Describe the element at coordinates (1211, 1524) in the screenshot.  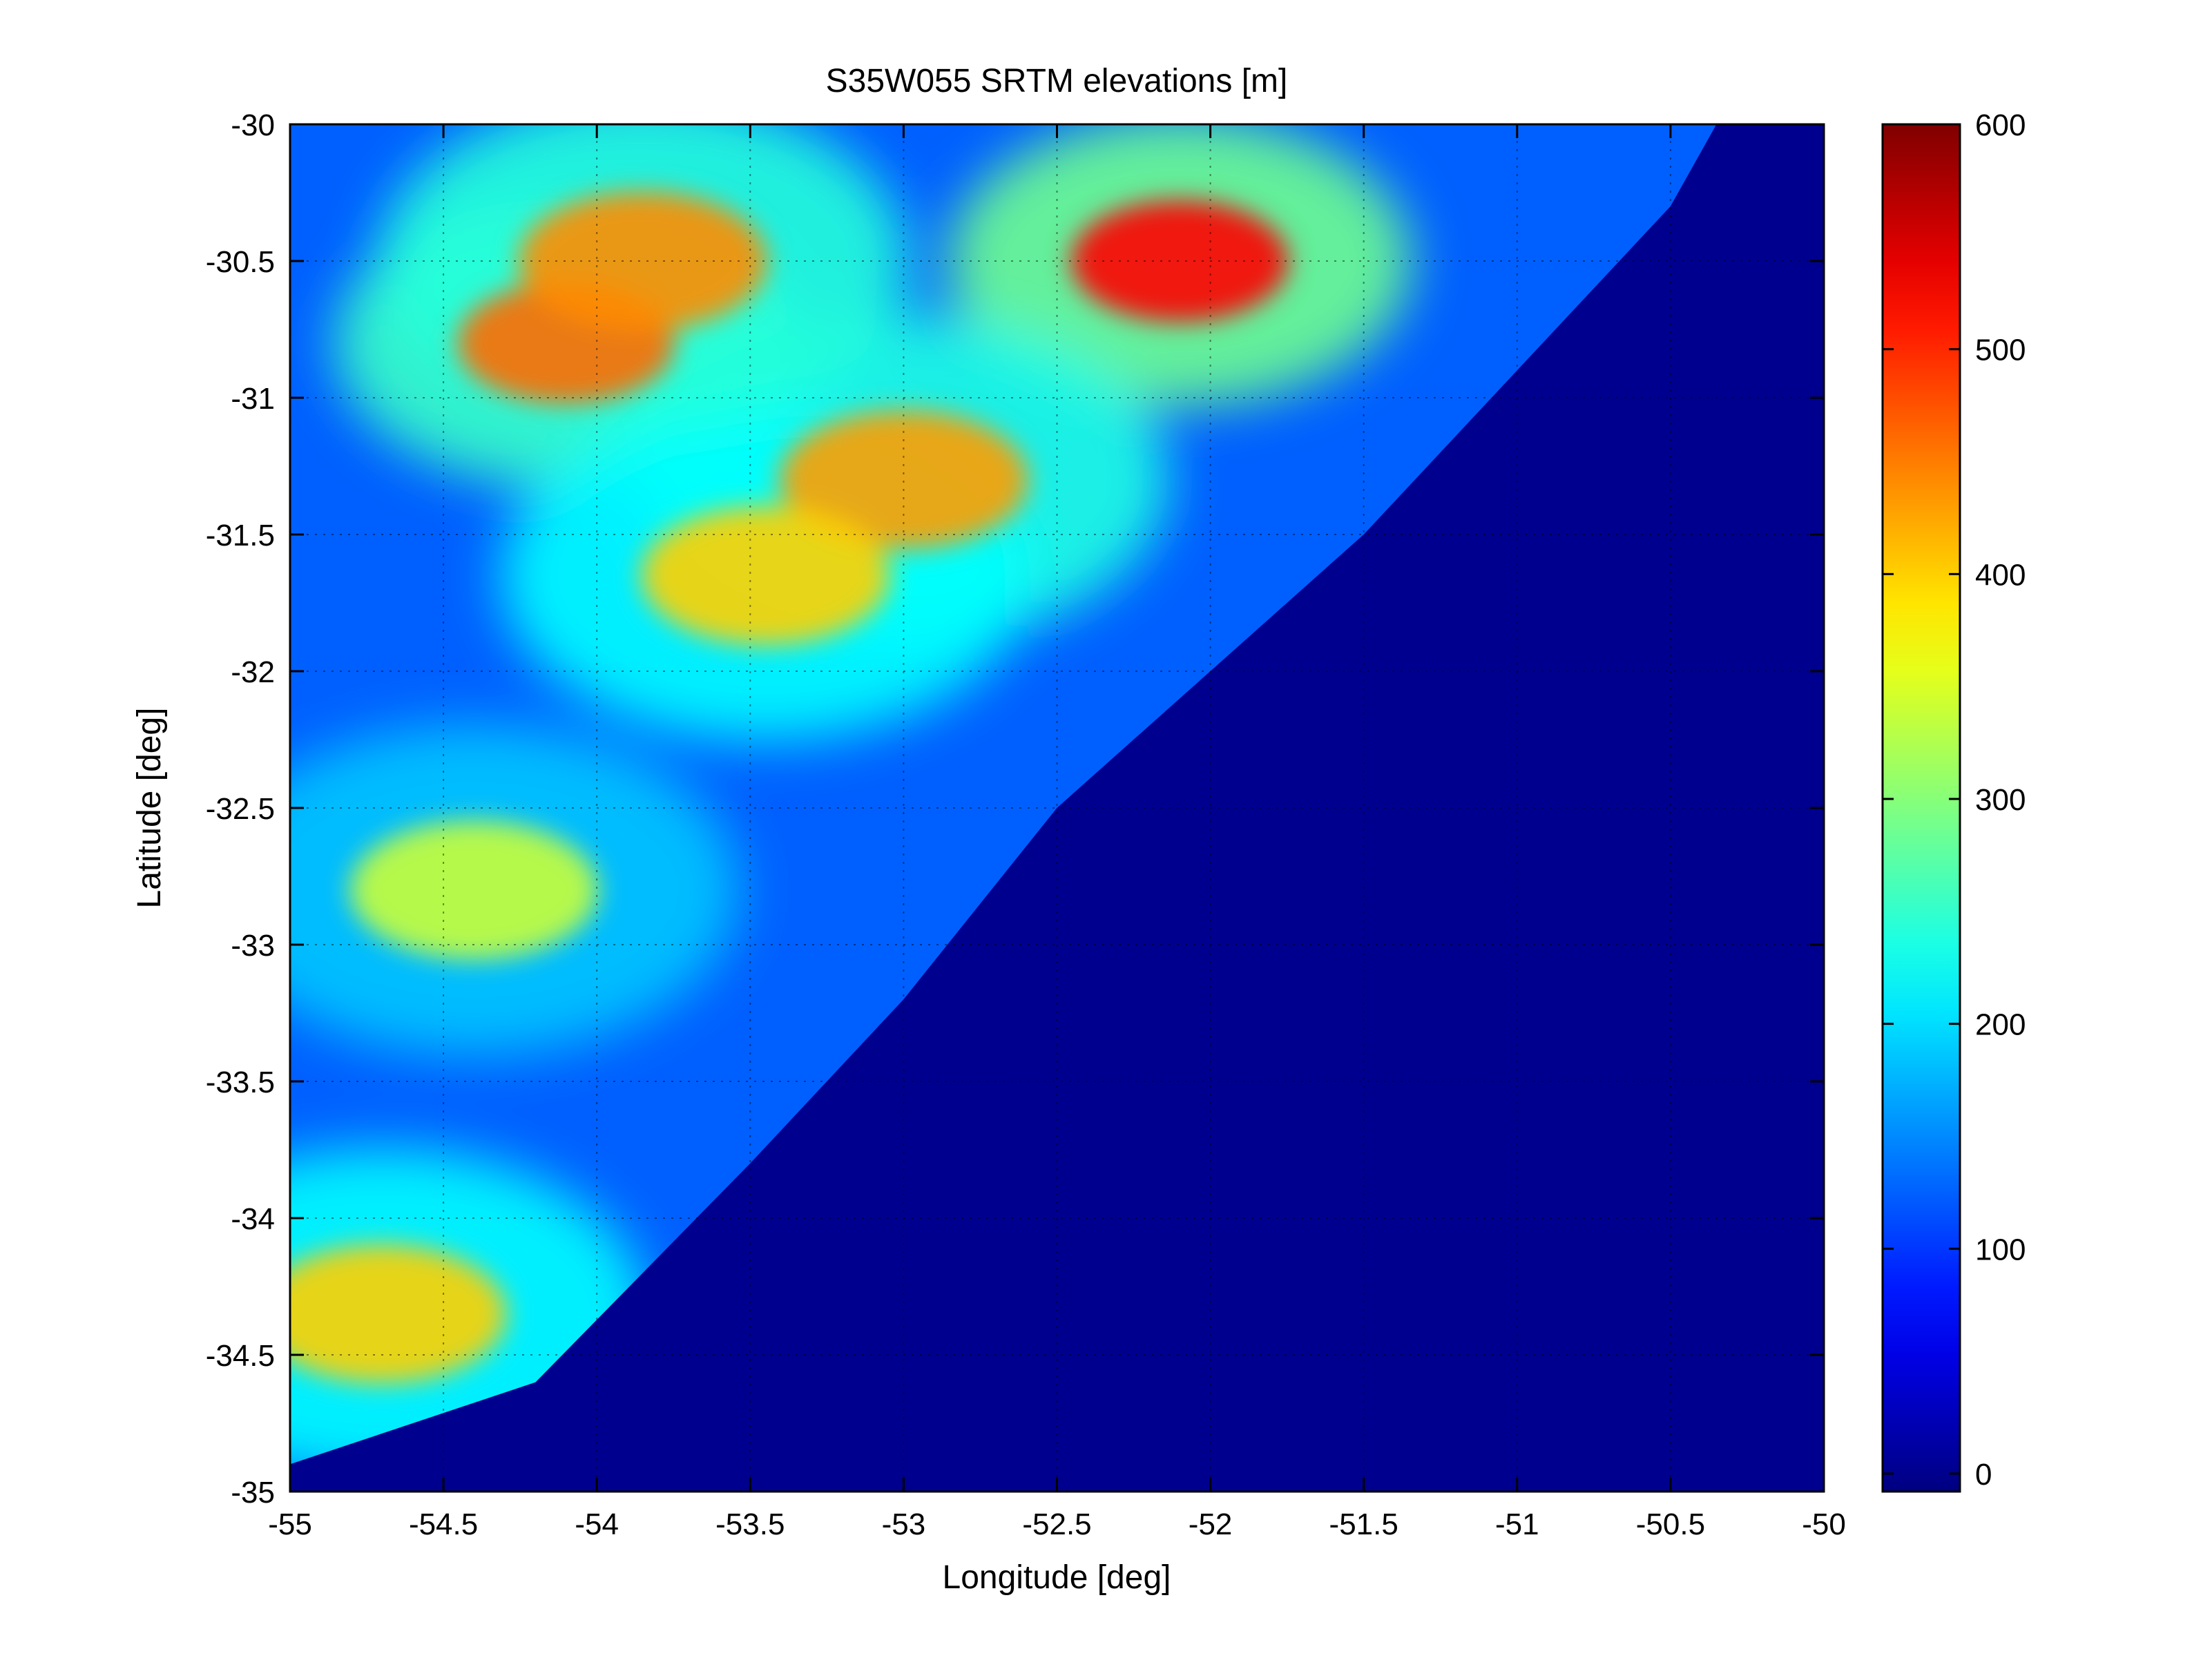
I see `x-tick-label: -52` at that location.